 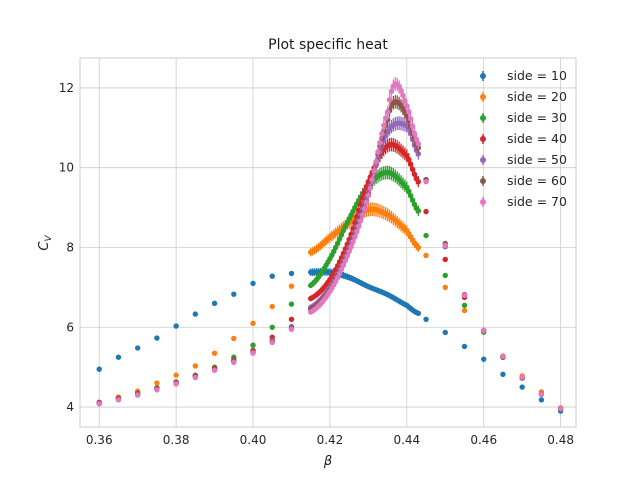 I want to click on legend-label: side = 40, so click(x=537, y=138).